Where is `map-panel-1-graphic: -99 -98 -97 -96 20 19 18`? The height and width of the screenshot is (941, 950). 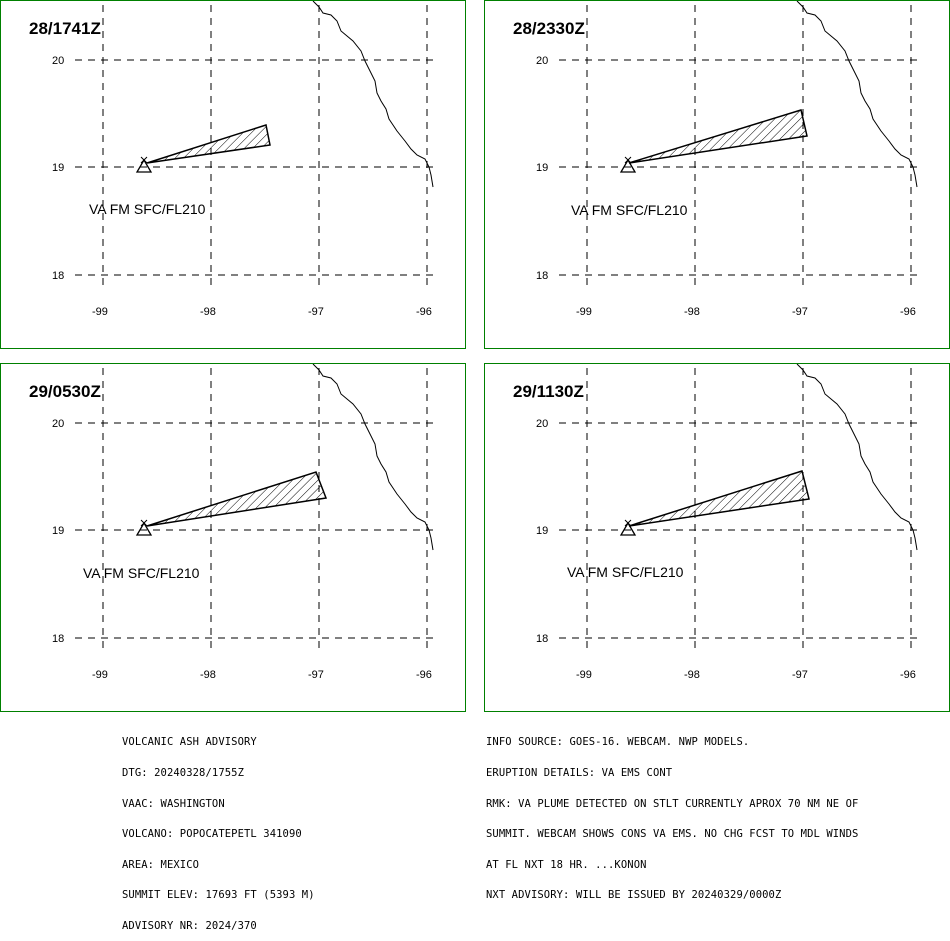
map-panel-1-graphic: -99 -98 -97 -96 20 19 18 is located at coordinates (243, 159).